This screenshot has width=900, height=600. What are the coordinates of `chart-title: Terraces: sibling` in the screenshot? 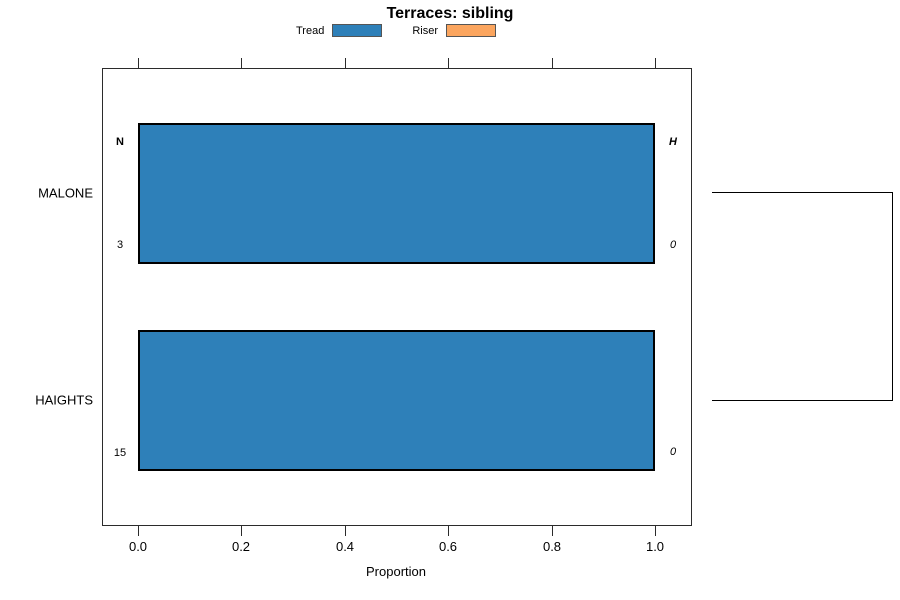 It's located at (450, 13).